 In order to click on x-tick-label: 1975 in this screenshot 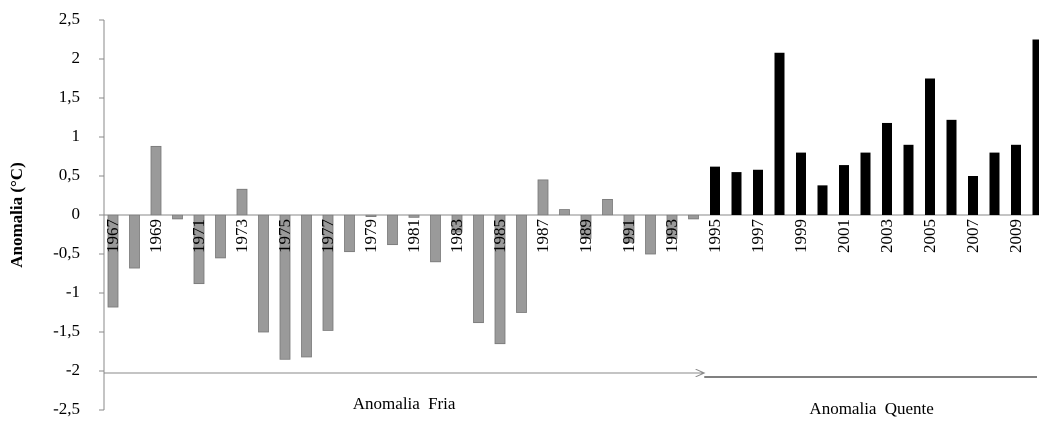, I will do `click(284, 236)`.